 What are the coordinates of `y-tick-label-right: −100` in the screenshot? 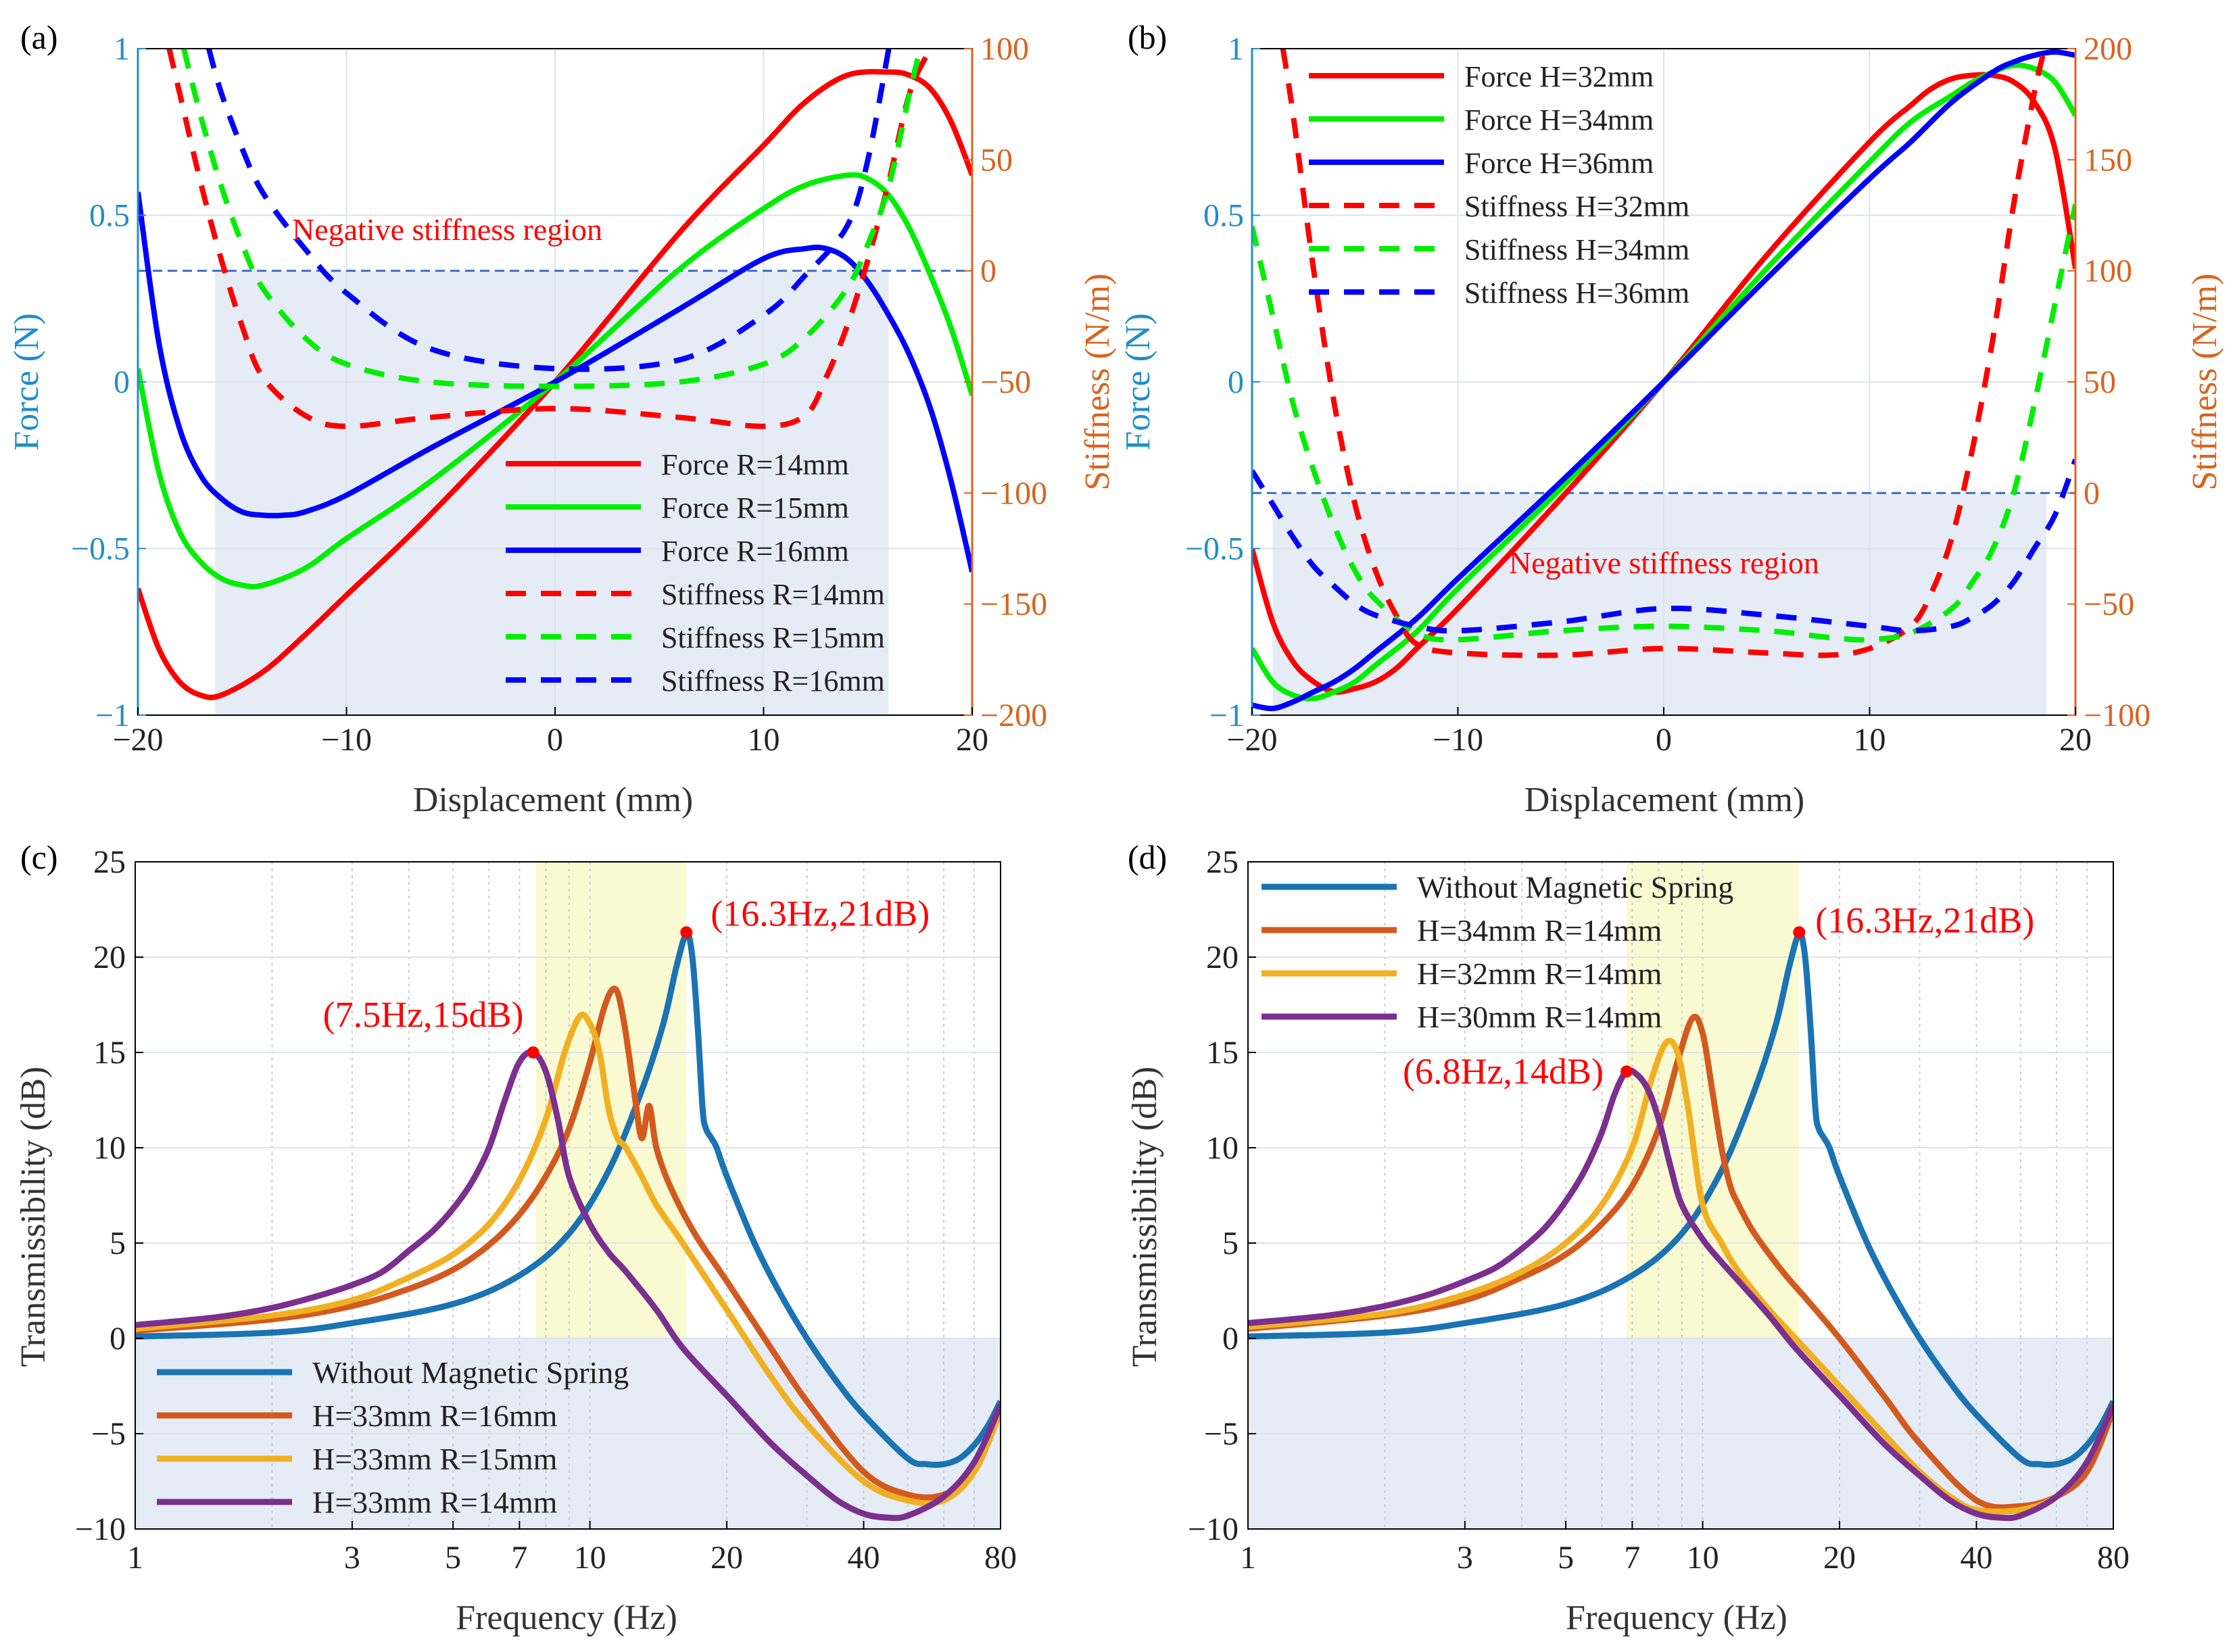 It's located at (2117, 715).